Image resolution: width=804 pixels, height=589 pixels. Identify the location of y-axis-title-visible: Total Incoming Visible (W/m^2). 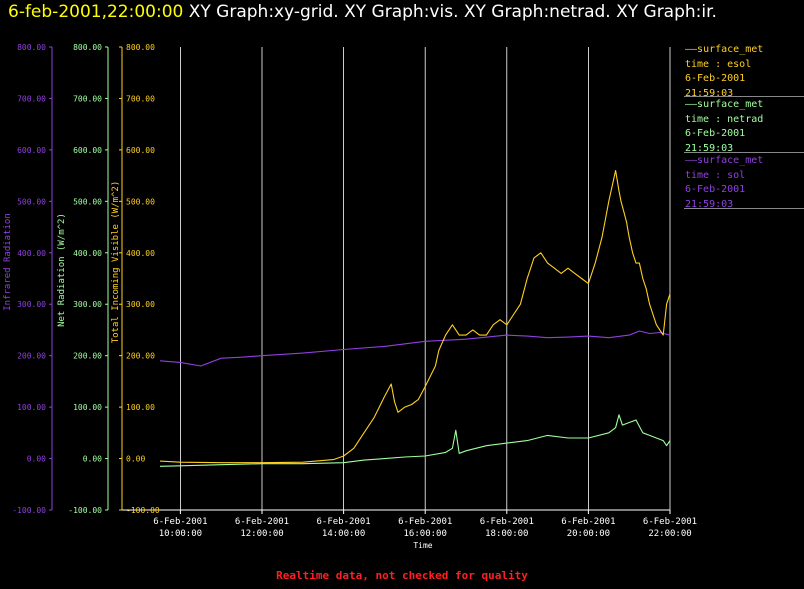
(116, 262).